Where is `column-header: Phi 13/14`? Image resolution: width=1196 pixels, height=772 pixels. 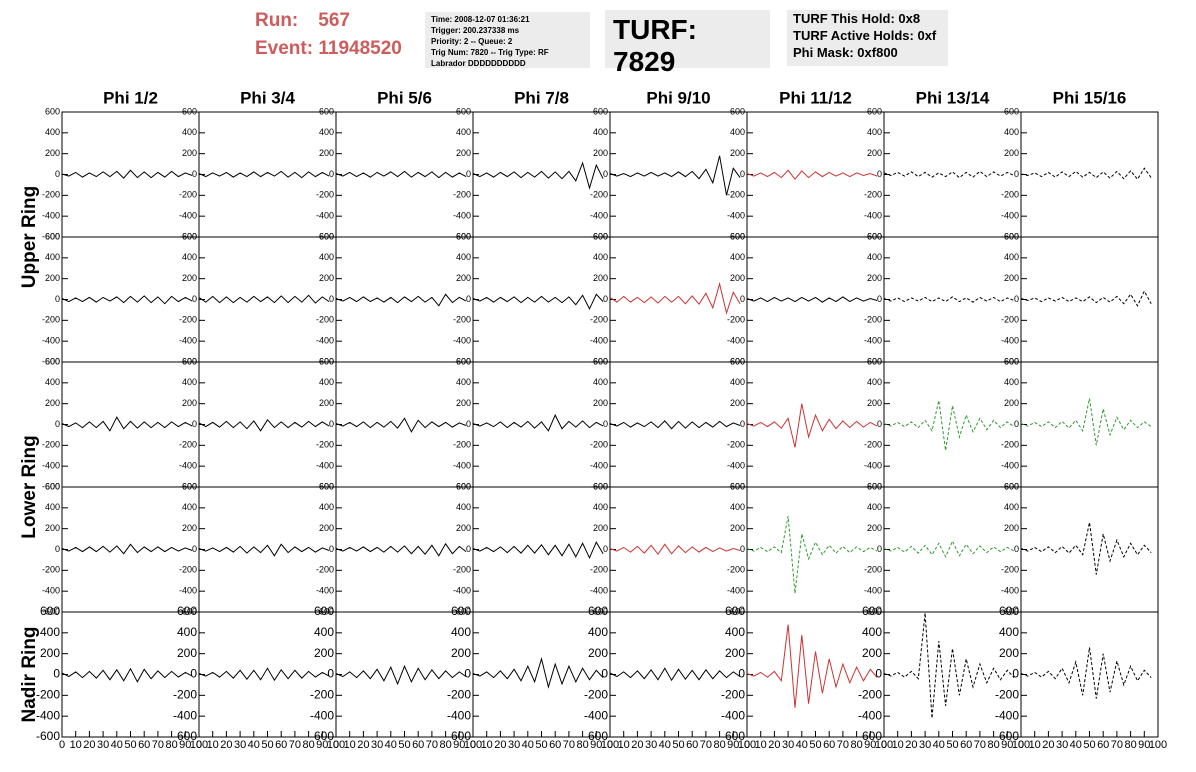
column-header: Phi 13/14 is located at coordinates (953, 97).